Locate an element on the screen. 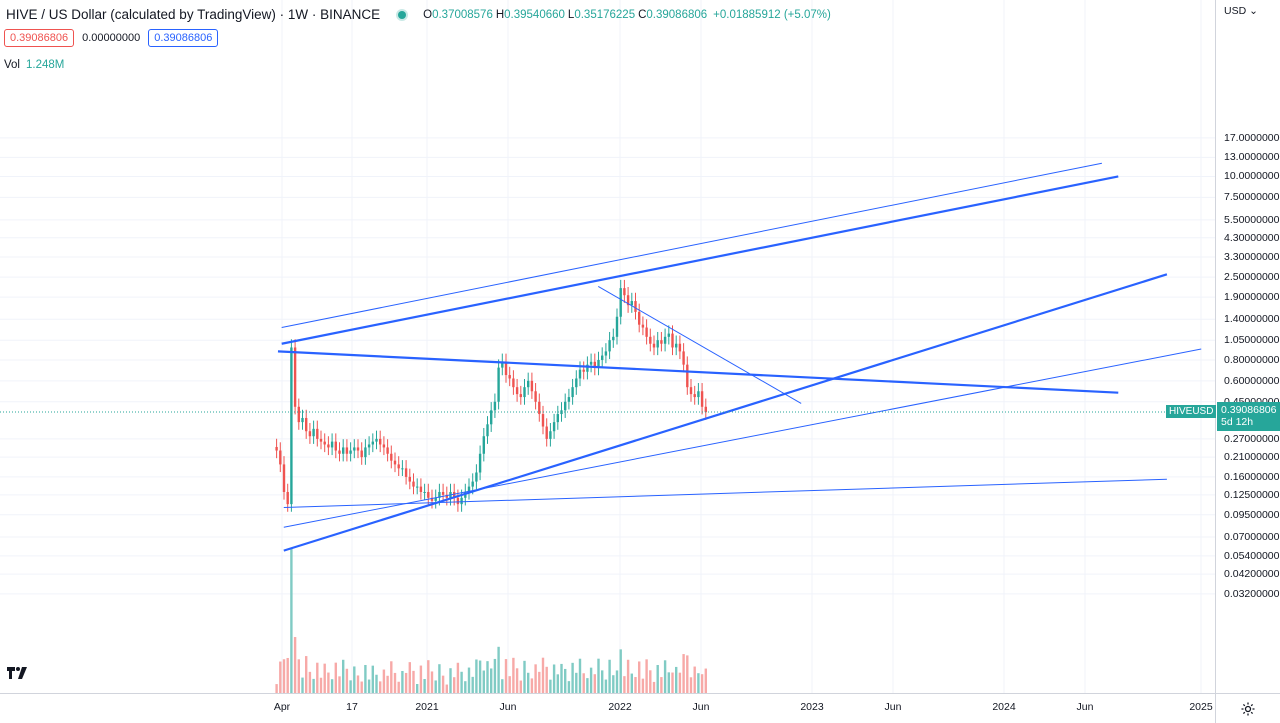  time-tick-label: 2023 is located at coordinates (812, 707).